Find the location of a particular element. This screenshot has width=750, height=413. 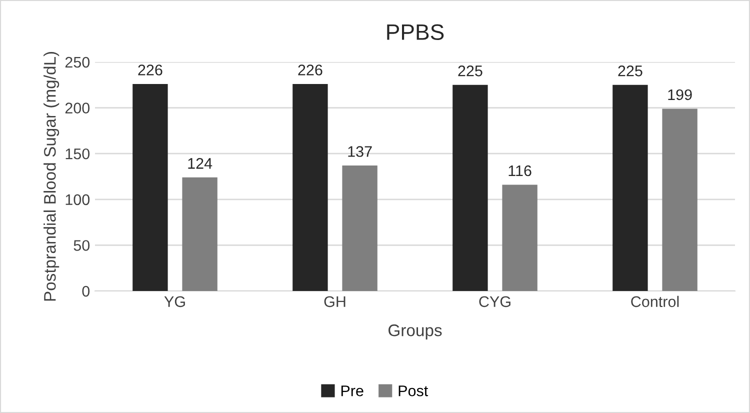

y-tick-label: 50 is located at coordinates (82, 245).